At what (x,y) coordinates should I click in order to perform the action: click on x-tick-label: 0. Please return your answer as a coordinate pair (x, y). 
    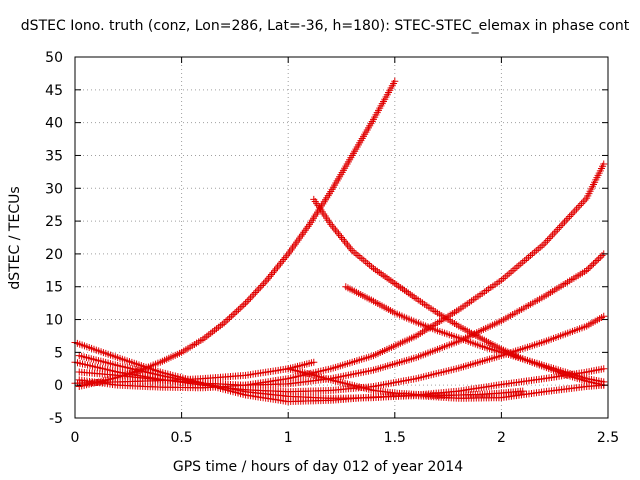
    Looking at the image, I should click on (75, 438).